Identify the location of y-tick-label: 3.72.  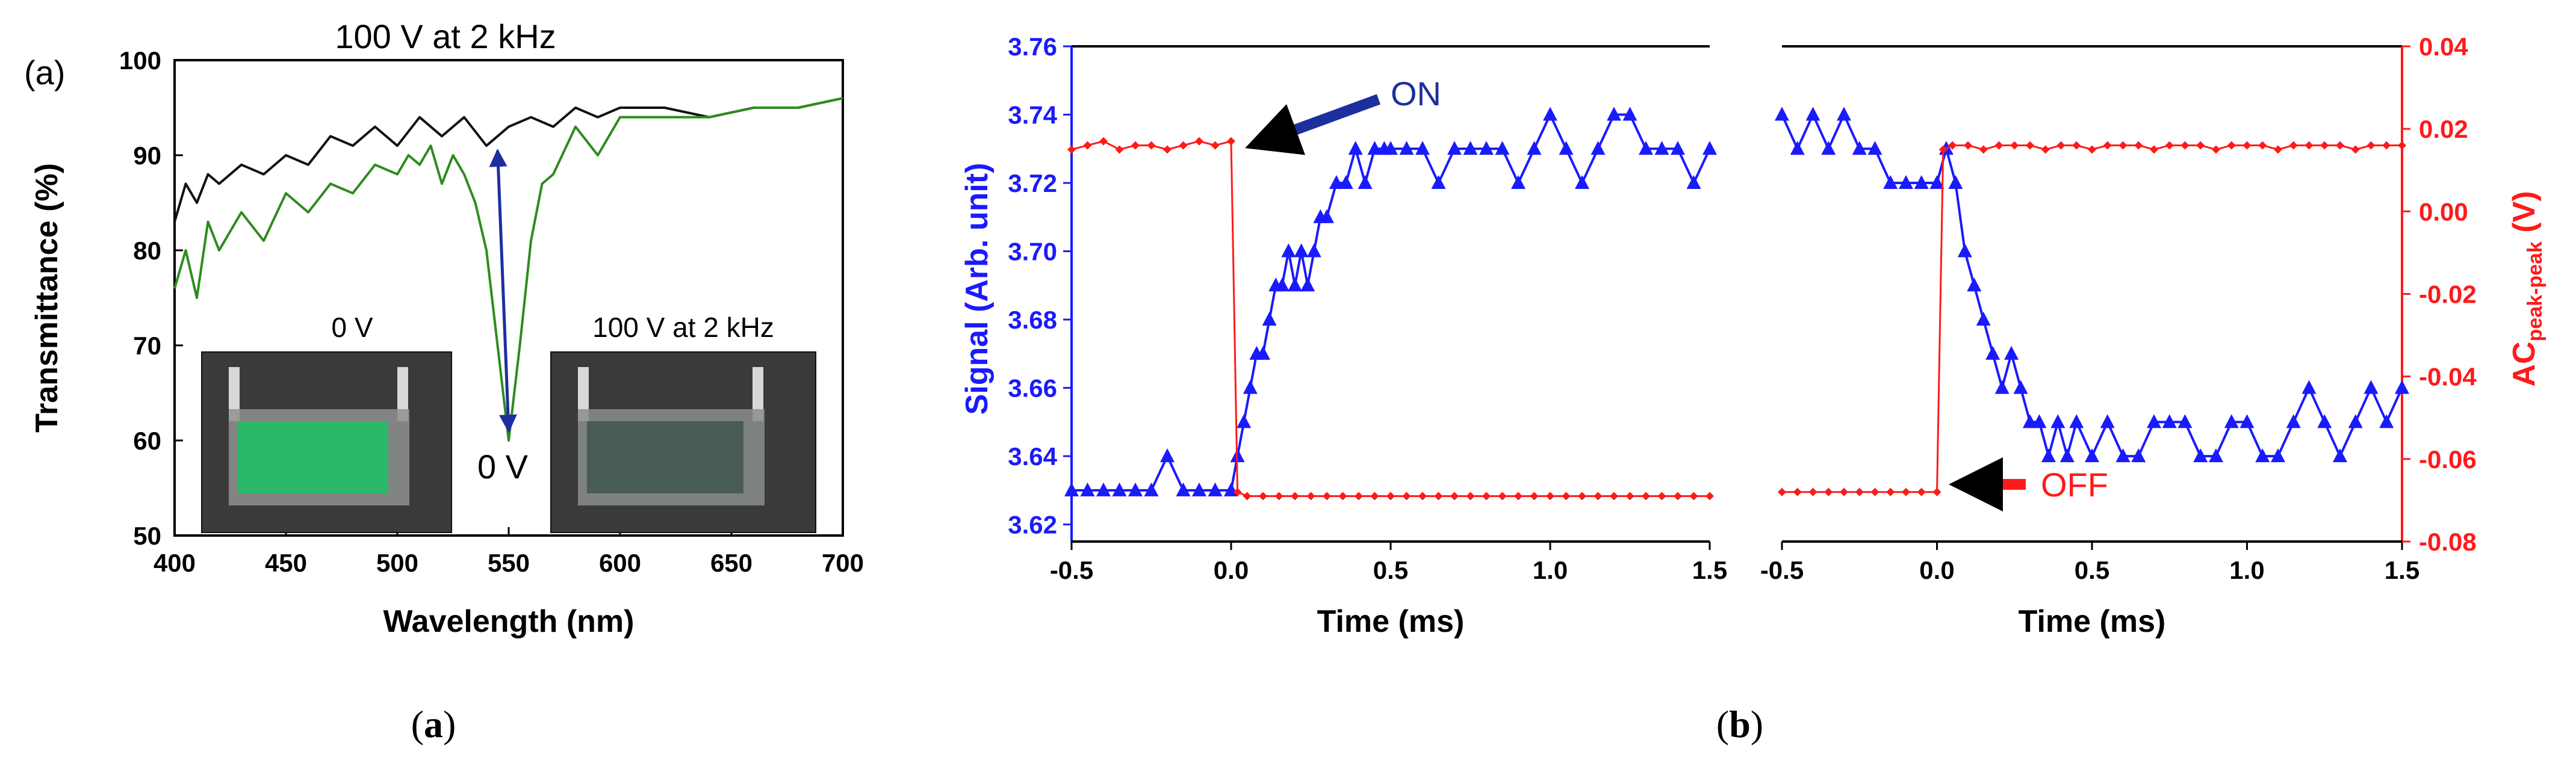
(1032, 183).